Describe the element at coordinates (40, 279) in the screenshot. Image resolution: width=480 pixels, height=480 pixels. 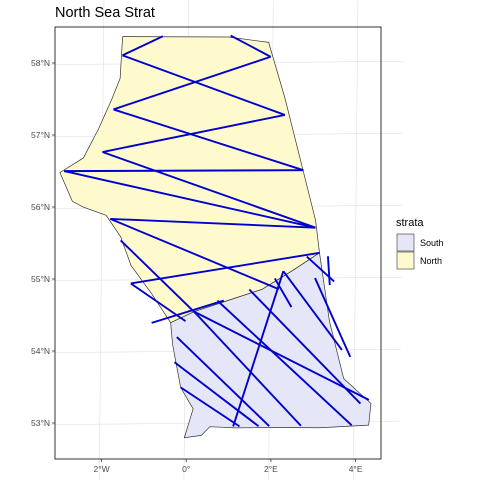
I see `y-tick-label: 55°N` at that location.